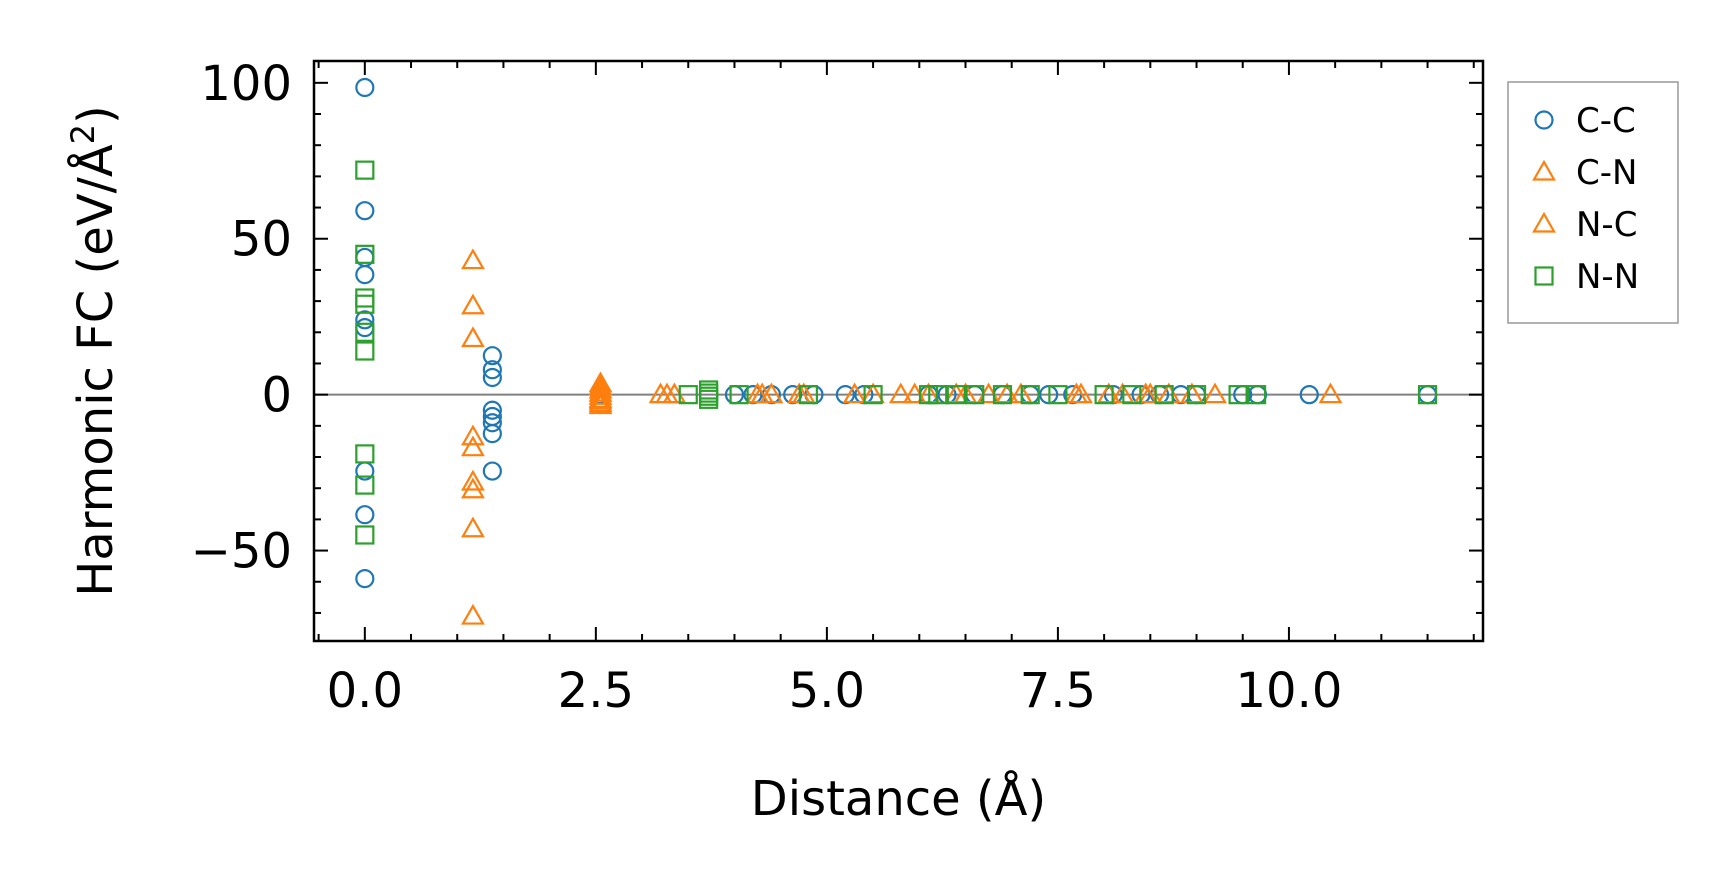 This screenshot has width=1724, height=884. Describe the element at coordinates (596, 691) in the screenshot. I see `x-tick-label: 2.5` at that location.